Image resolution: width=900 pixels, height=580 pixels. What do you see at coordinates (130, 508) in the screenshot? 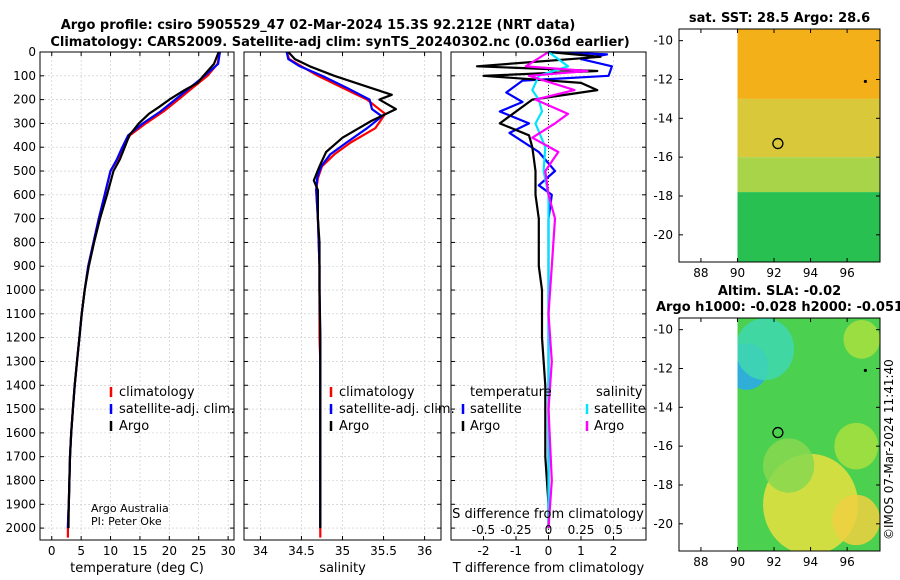
I see `credit-line1: Argo Australia` at bounding box center [130, 508].